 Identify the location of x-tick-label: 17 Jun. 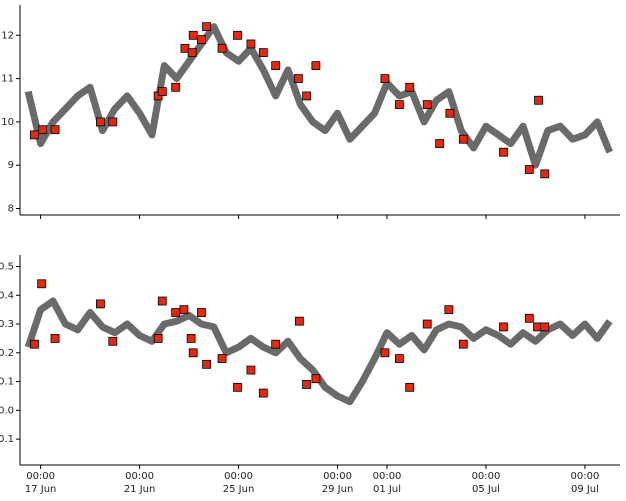
(41, 489).